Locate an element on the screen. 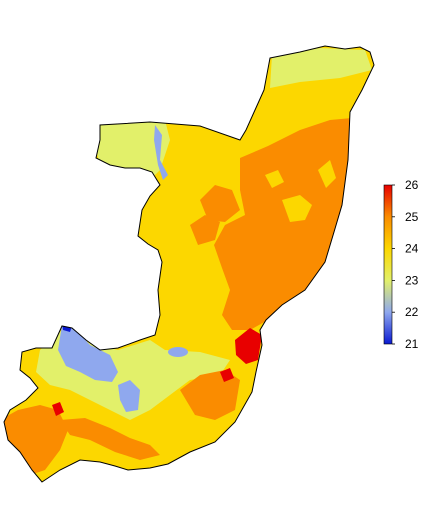 The image size is (447, 528). legend-tick-label: 24 is located at coordinates (412, 249).